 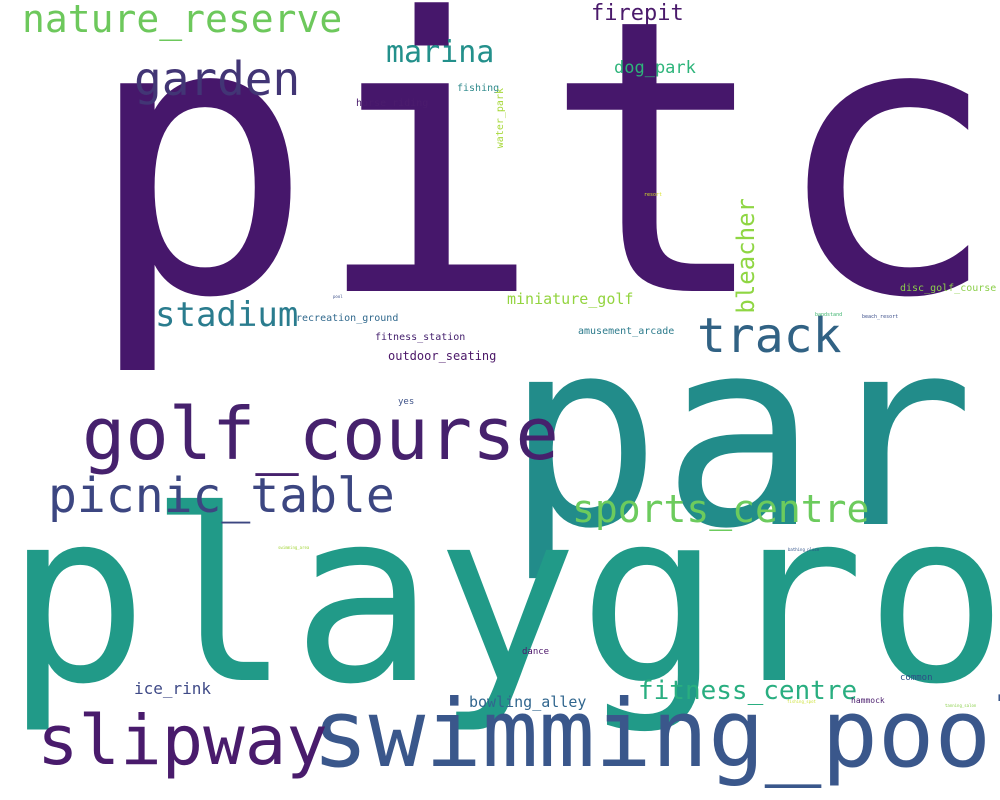 I want to click on word-miniature-golf: miniature_golf, so click(x=570, y=299).